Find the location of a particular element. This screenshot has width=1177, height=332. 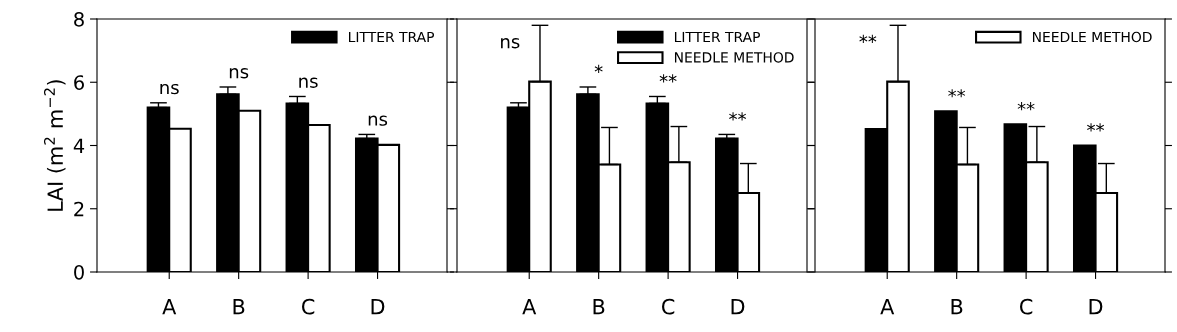

y-tick-label: 2 is located at coordinates (79, 209).